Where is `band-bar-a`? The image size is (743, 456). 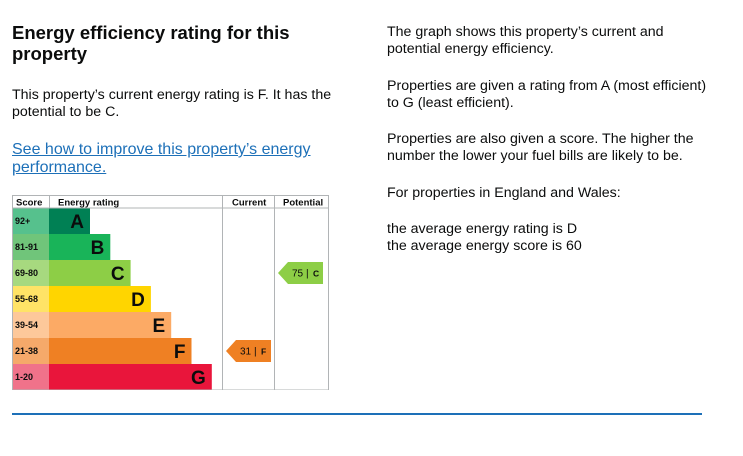
band-bar-a is located at coordinates (69, 221).